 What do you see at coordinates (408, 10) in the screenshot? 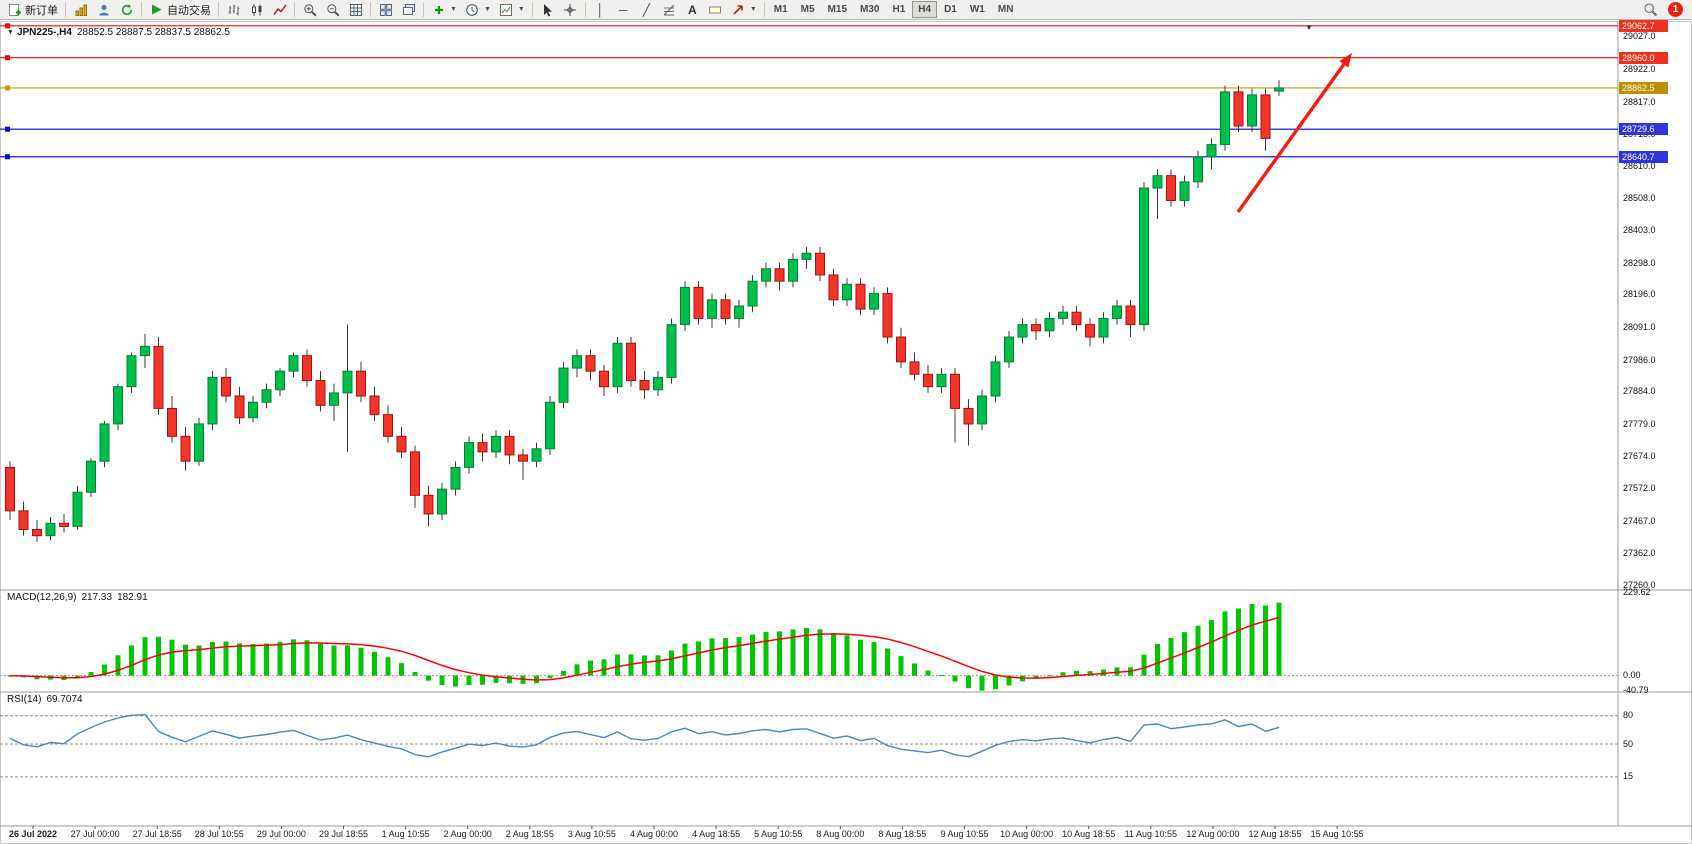
I see `cascade-windows-button` at bounding box center [408, 10].